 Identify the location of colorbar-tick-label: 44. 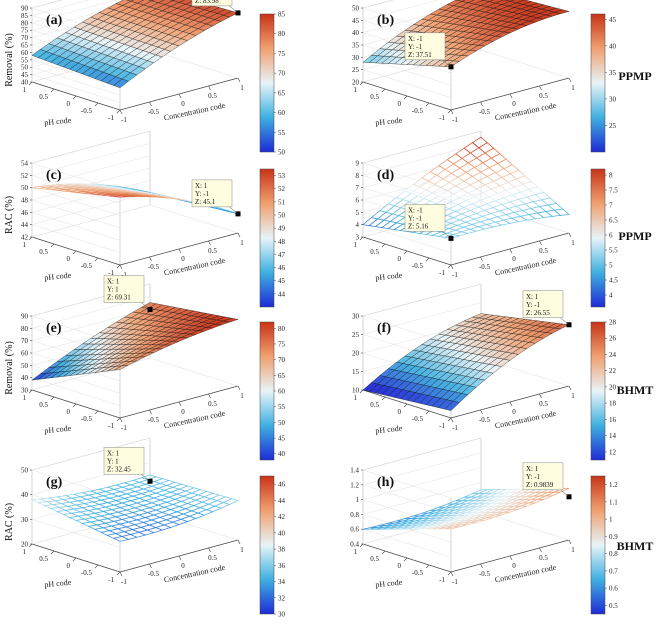
(282, 294).